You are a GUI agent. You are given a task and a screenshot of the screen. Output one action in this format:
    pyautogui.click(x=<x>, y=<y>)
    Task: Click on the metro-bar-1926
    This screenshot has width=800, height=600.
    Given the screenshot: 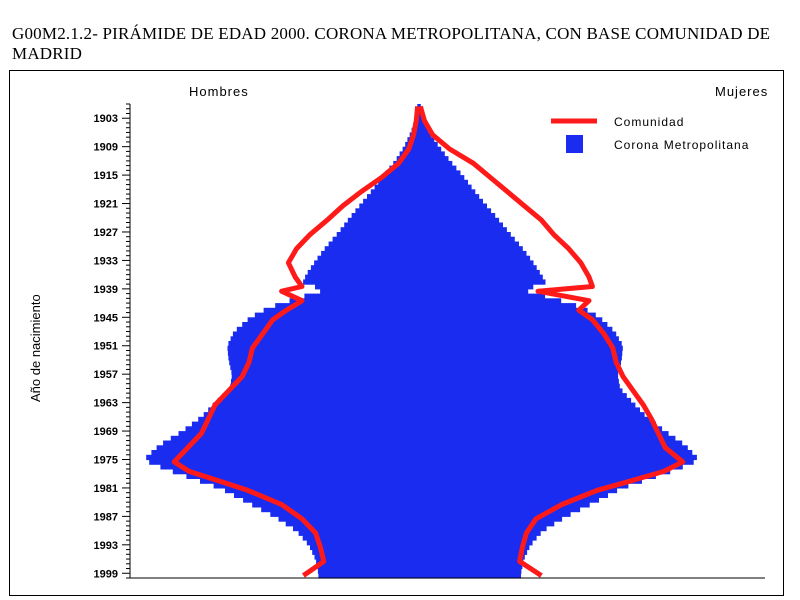 What is the action you would take?
    pyautogui.click(x=423, y=230)
    